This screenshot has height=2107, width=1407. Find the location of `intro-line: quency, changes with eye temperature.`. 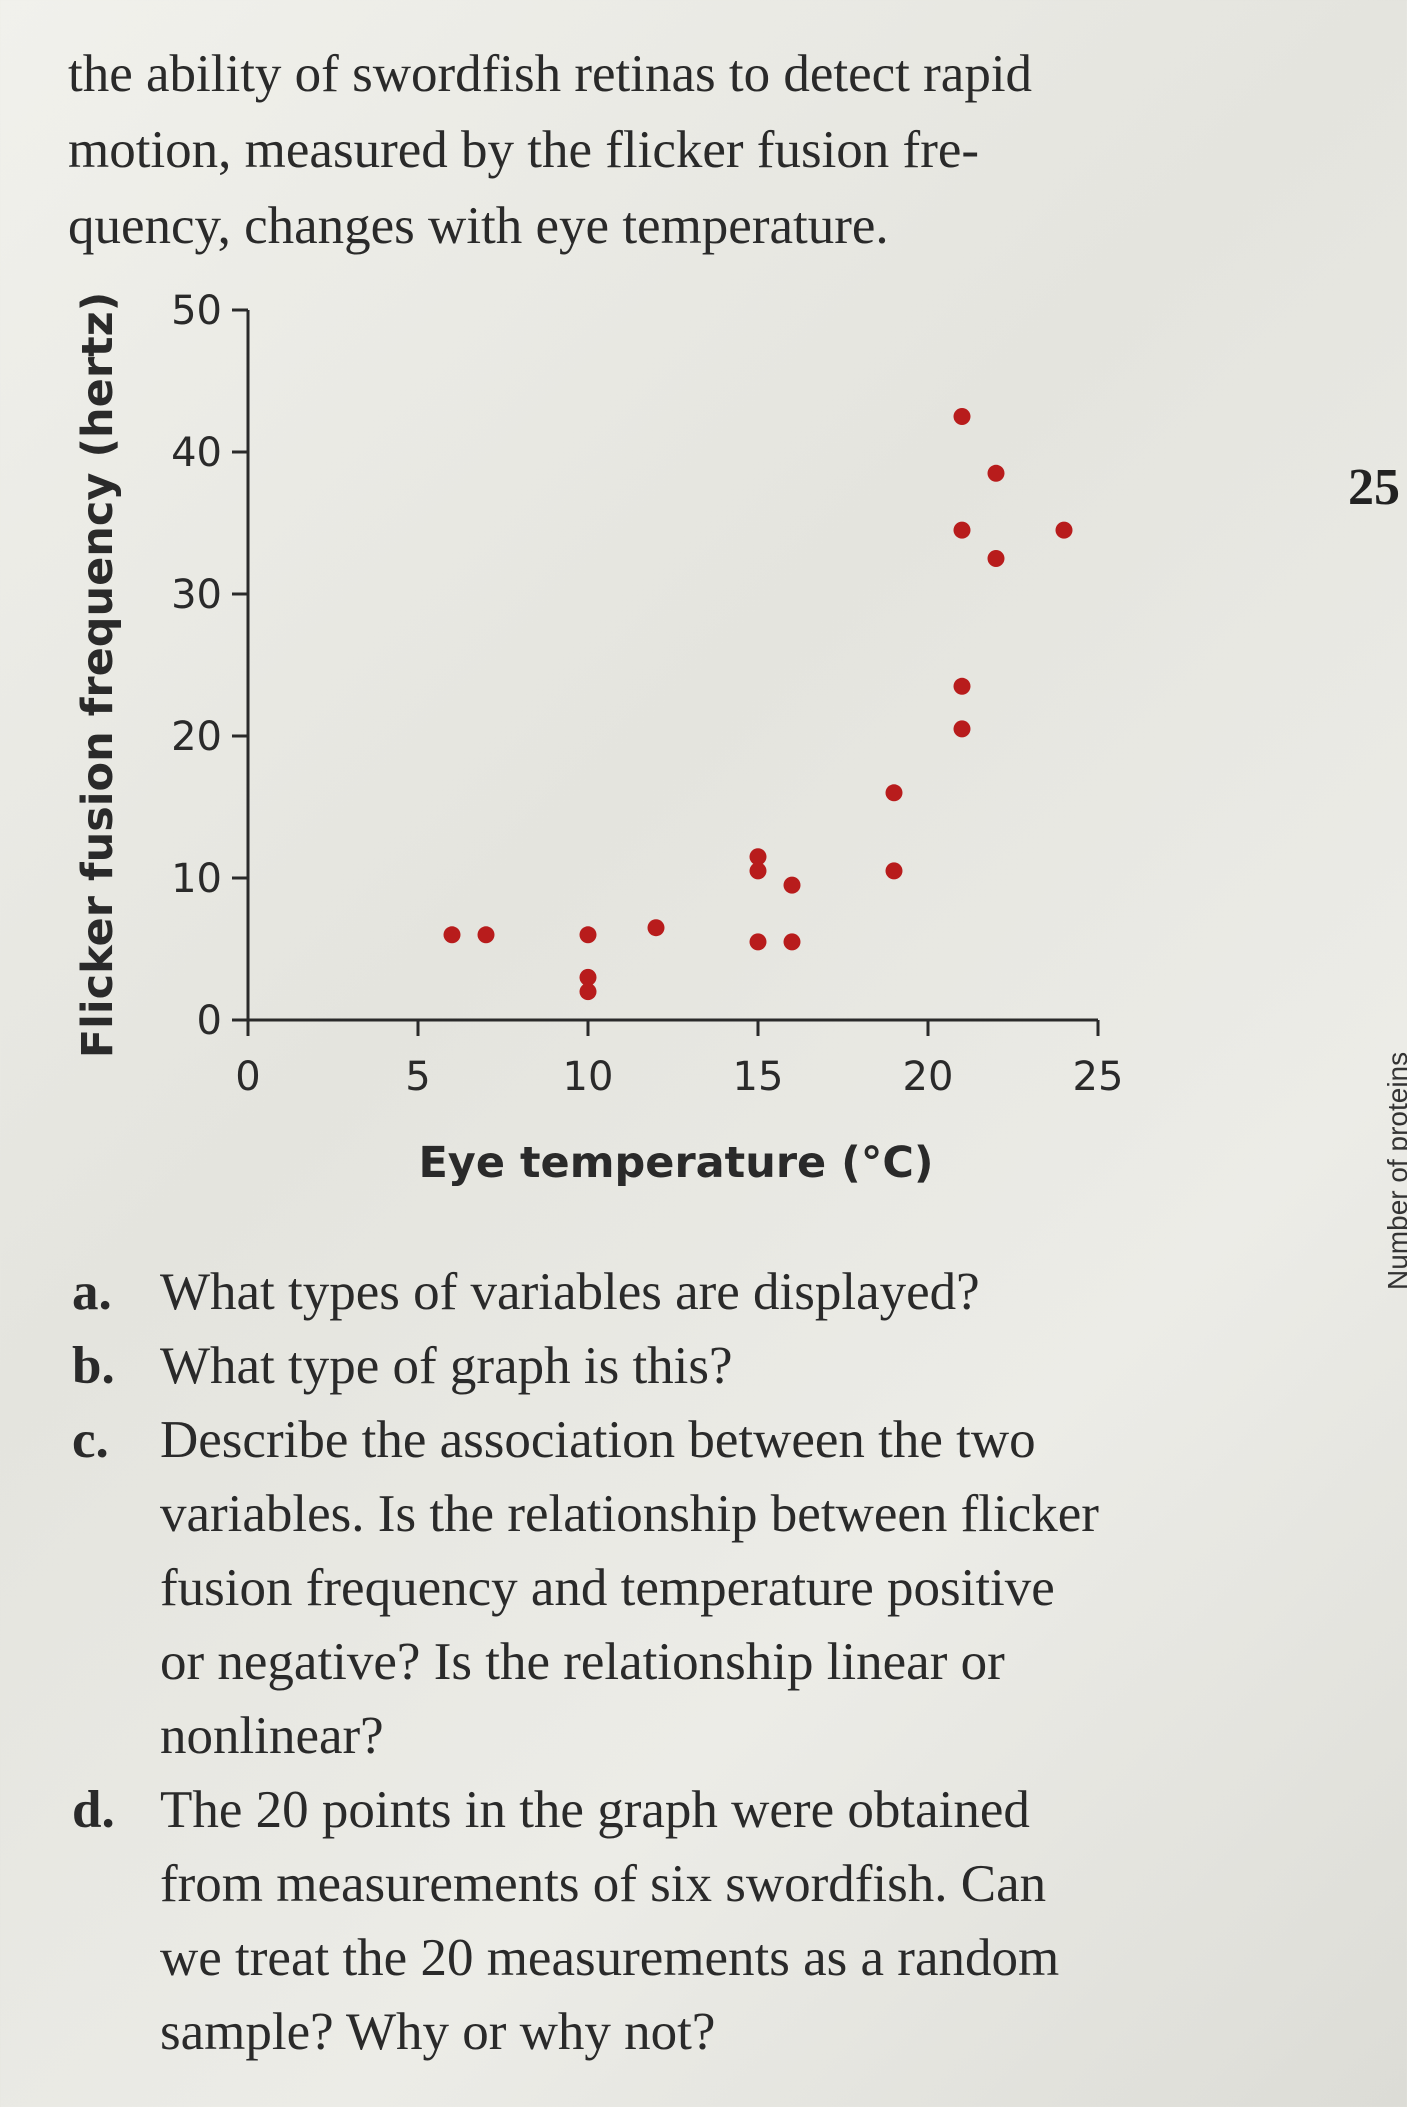

intro-line: quency, changes with eye temperature. is located at coordinates (478, 226).